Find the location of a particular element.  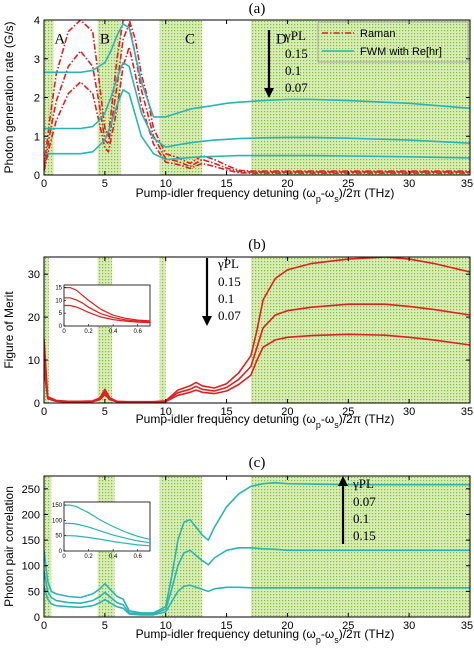

panel-label: (a) is located at coordinates (257, 9).